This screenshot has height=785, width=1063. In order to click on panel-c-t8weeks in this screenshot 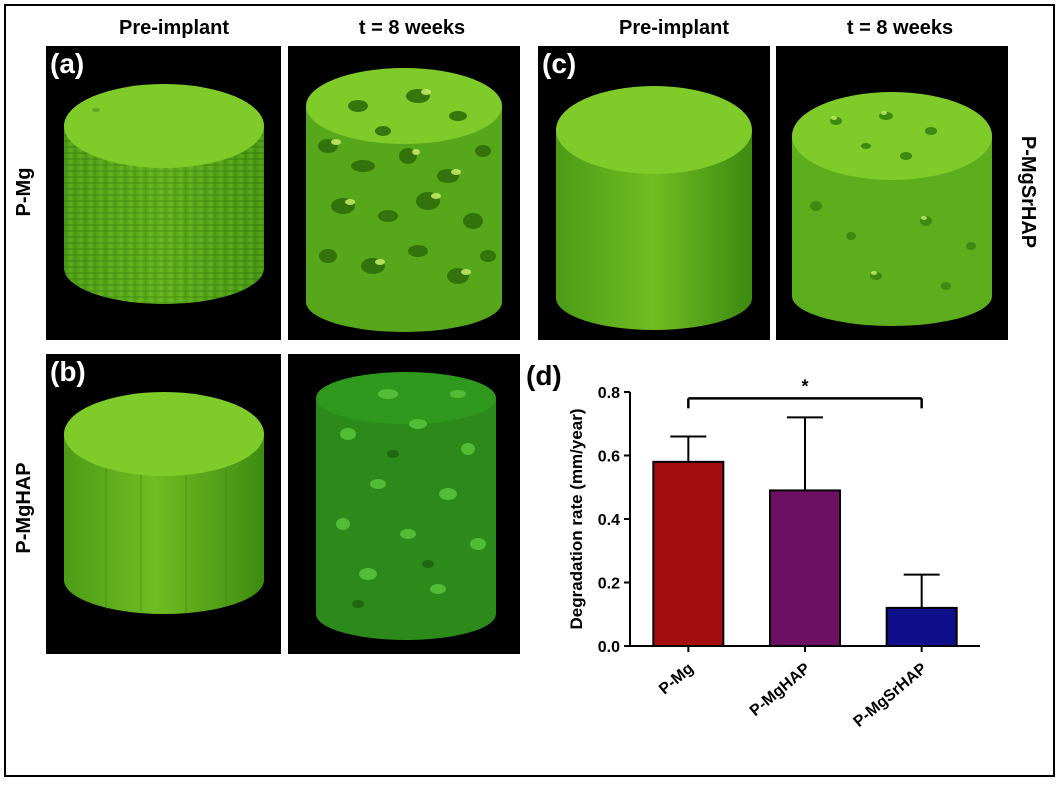, I will do `click(892, 193)`.